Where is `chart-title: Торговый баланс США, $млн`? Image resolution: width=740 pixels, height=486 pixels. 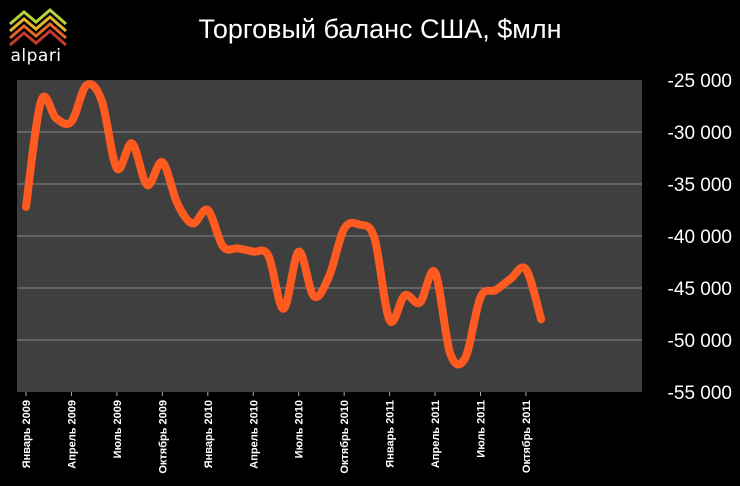 chart-title: Торговый баланс США, $млн is located at coordinates (380, 29).